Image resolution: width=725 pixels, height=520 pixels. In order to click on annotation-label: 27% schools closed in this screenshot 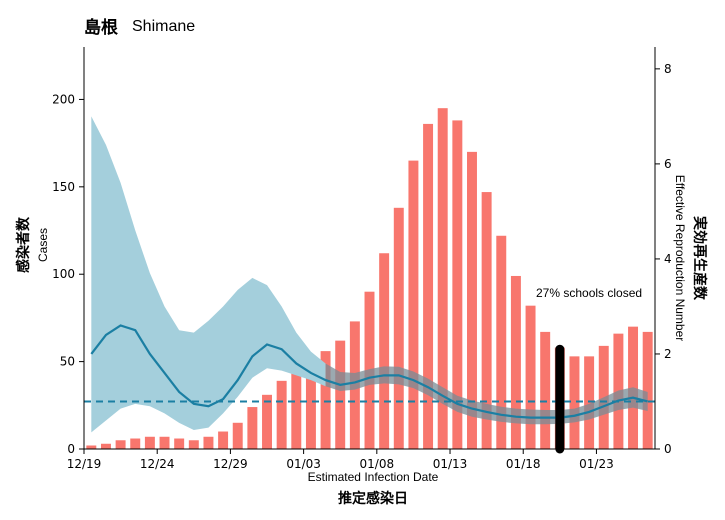, I will do `click(589, 293)`.